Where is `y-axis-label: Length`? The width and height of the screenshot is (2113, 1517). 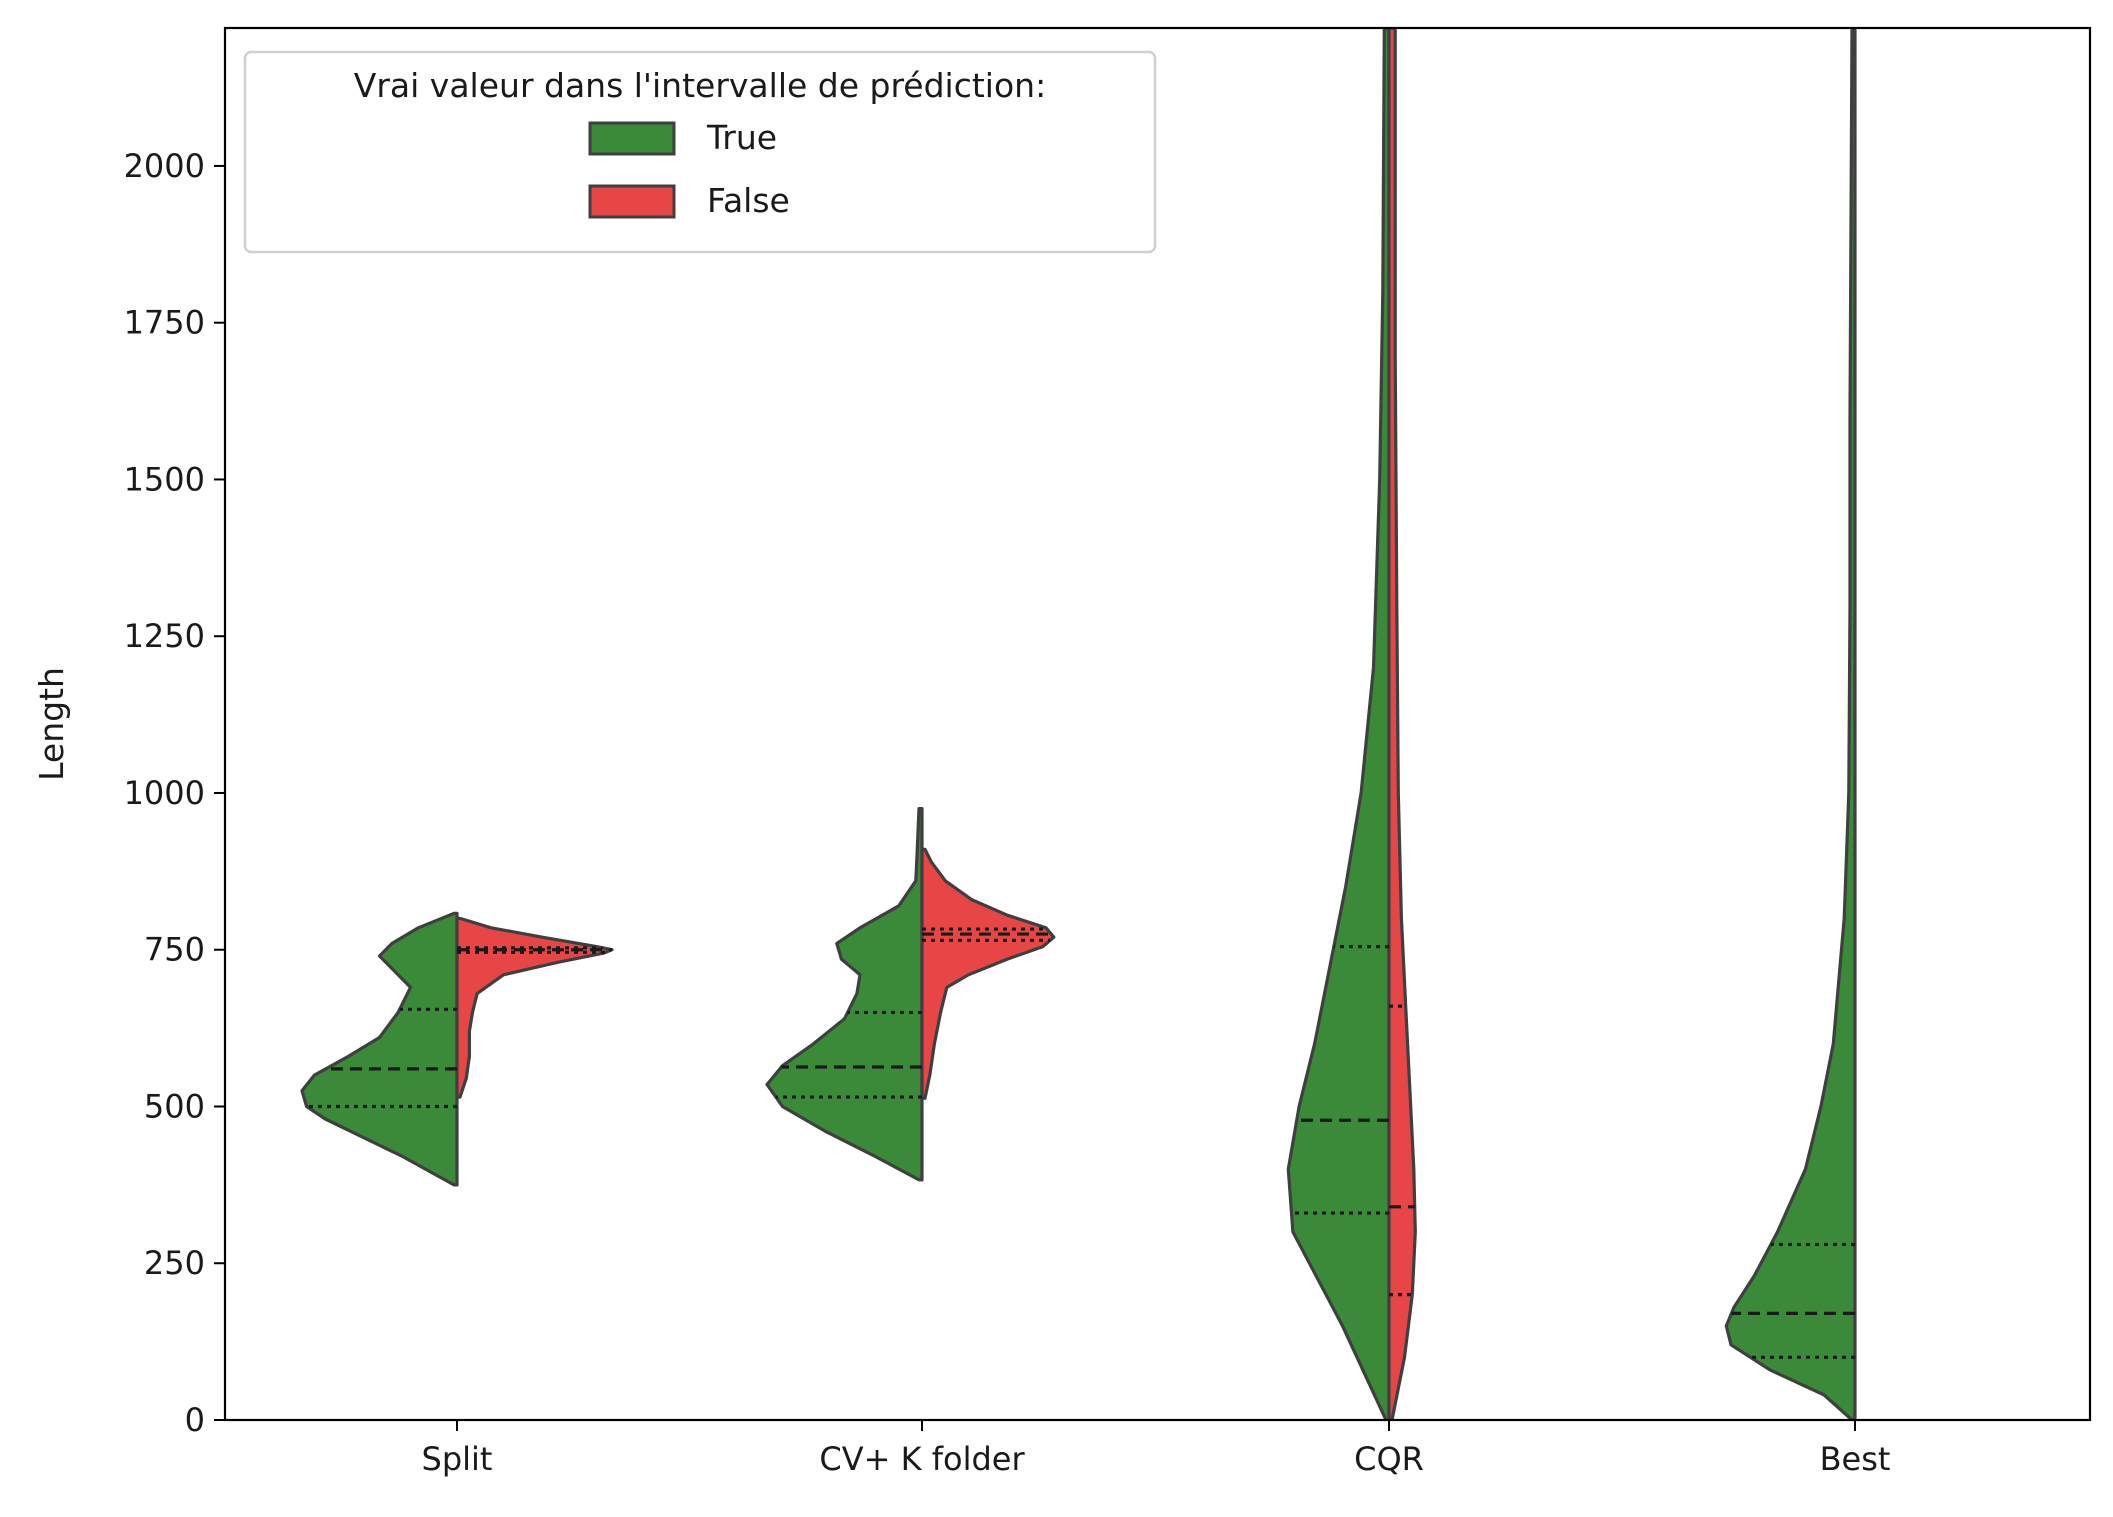 y-axis-label: Length is located at coordinates (51, 724).